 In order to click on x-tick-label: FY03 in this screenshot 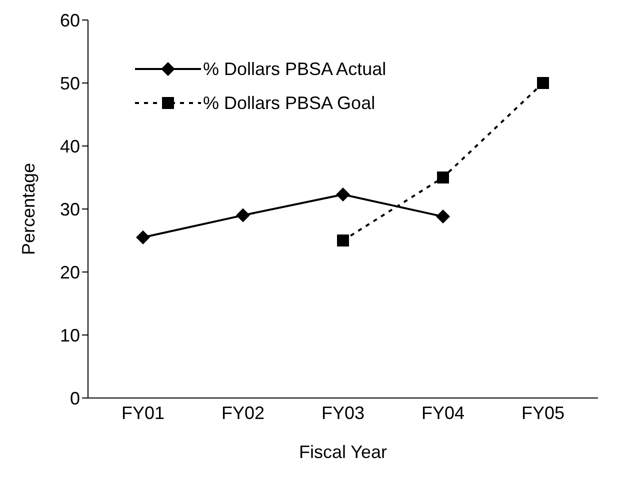, I will do `click(343, 412)`.